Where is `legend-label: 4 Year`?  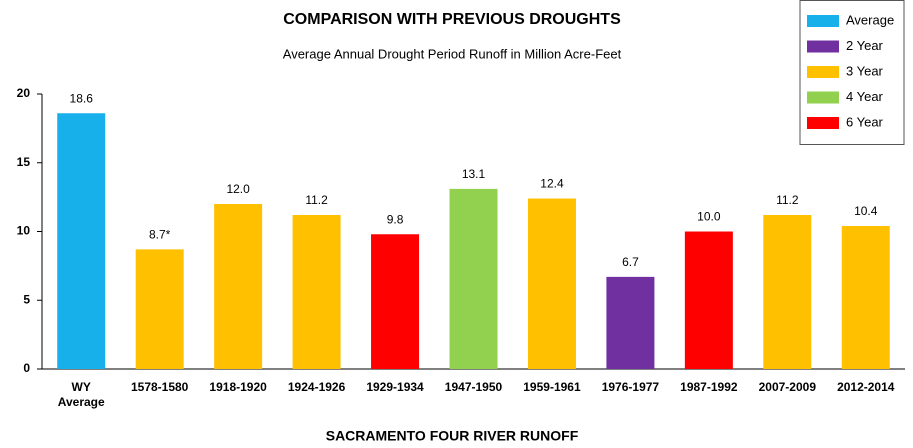
legend-label: 4 Year is located at coordinates (865, 96).